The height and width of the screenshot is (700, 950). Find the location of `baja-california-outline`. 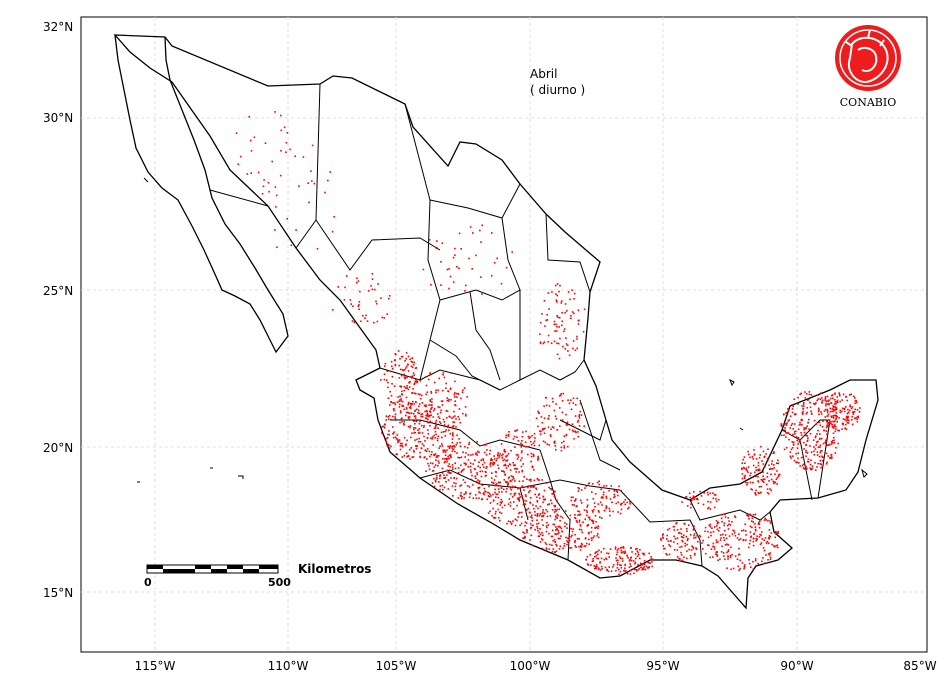

baja-california-outline is located at coordinates (201, 194).